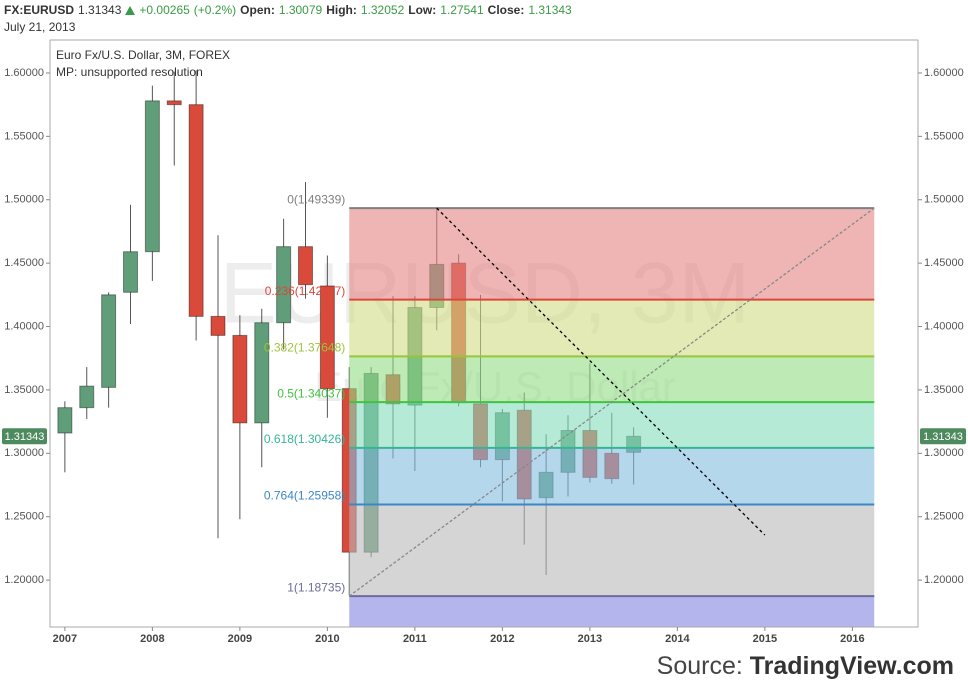 The height and width of the screenshot is (698, 968). What do you see at coordinates (240, 639) in the screenshot?
I see `x-tick-label: 2009` at bounding box center [240, 639].